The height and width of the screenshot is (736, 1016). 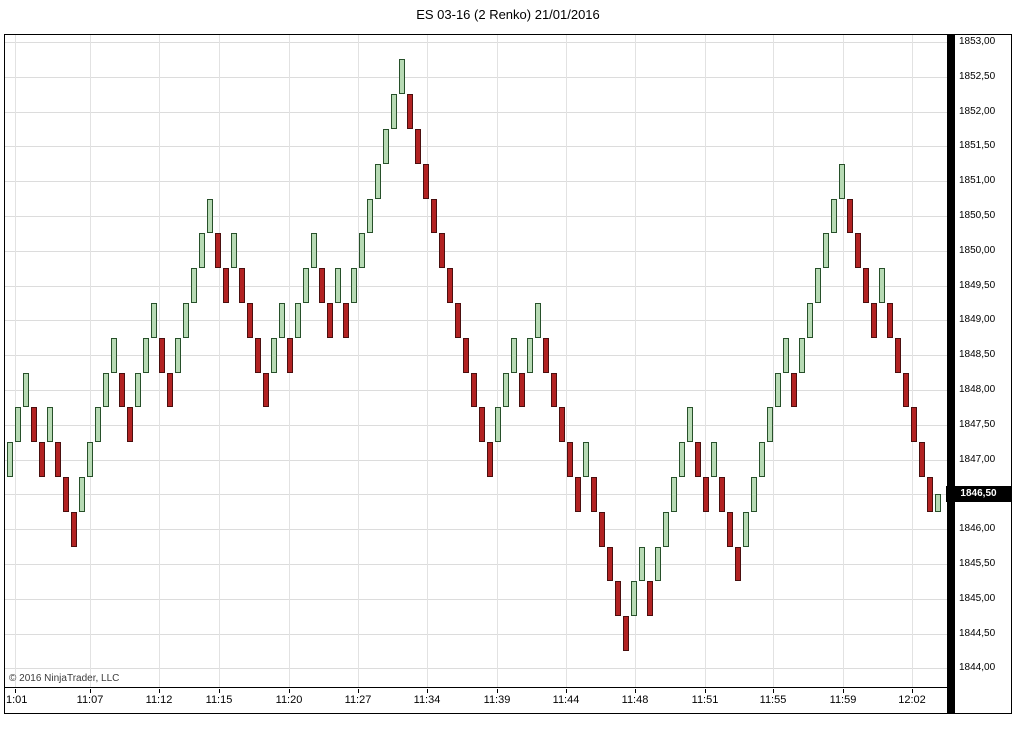 I want to click on x-axis-label: 11:48, so click(x=635, y=700).